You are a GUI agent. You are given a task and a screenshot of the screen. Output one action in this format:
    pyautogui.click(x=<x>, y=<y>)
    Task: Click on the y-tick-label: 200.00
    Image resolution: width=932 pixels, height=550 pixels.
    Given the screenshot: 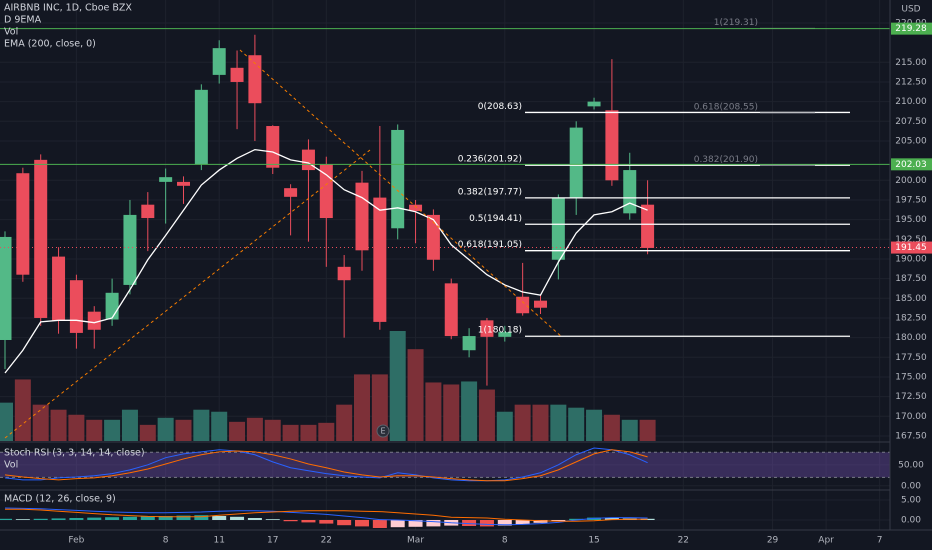 What is the action you would take?
    pyautogui.click(x=911, y=181)
    